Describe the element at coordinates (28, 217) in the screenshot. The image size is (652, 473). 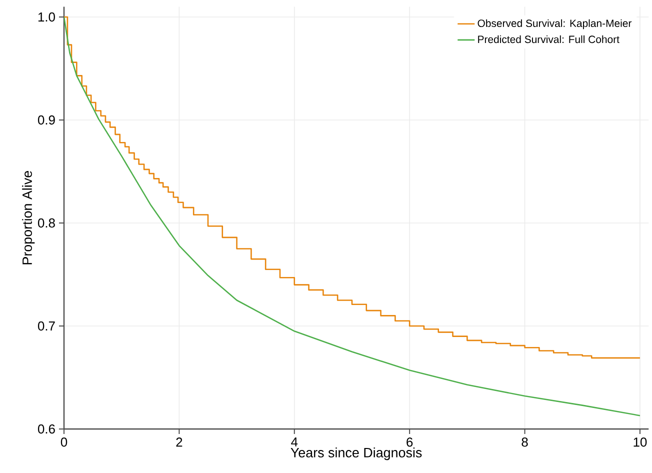
I see `y-axis-title: Proportion Alive` at that location.